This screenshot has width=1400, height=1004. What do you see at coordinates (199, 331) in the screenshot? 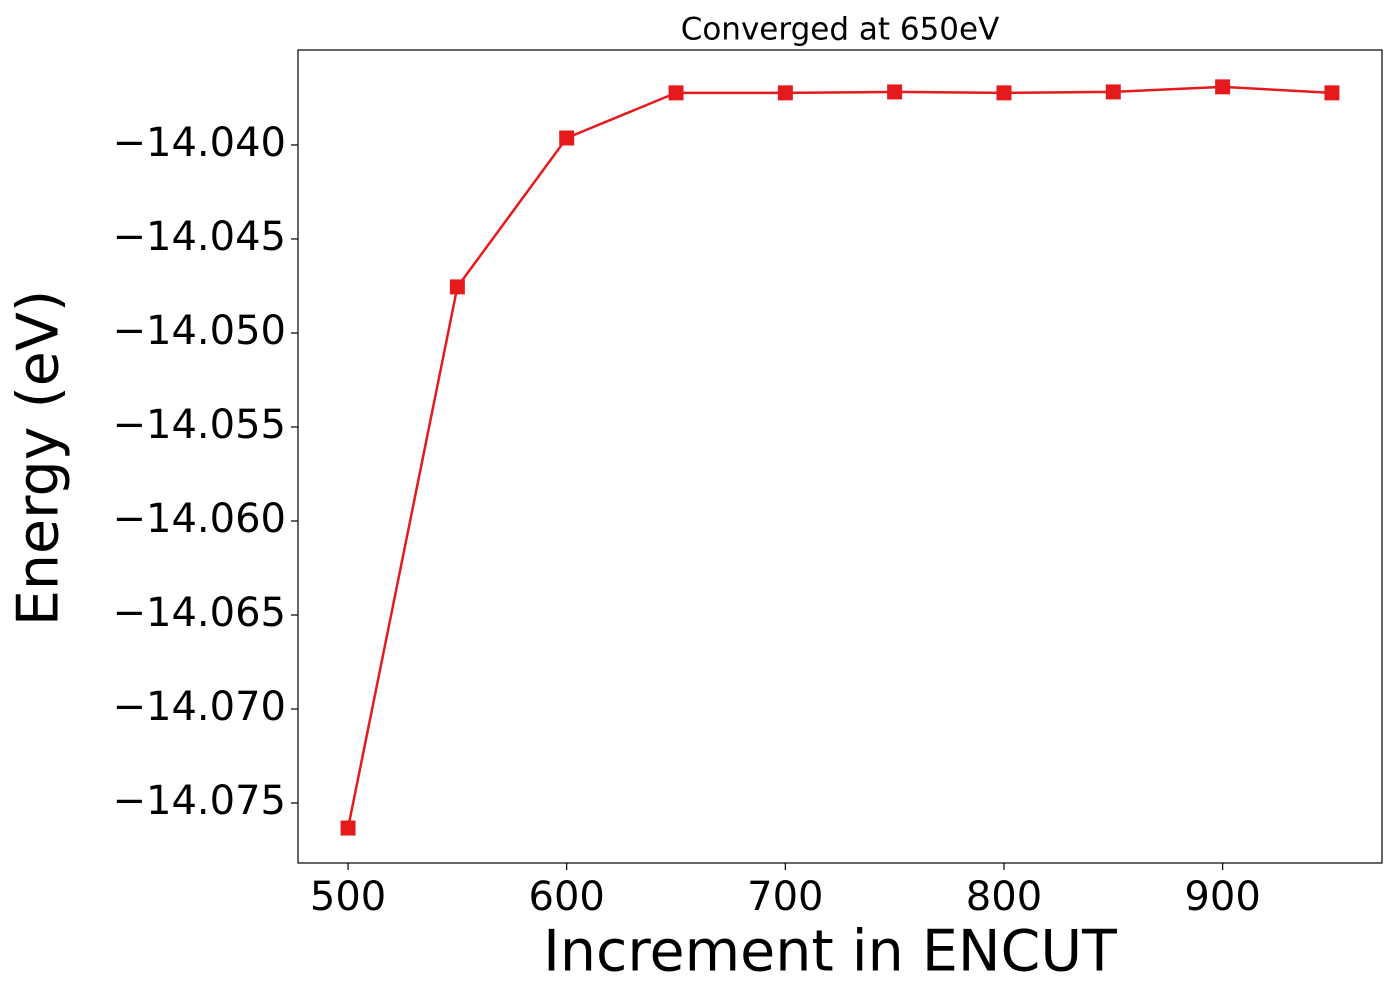
I see `y-tick-label: −14.050` at bounding box center [199, 331].